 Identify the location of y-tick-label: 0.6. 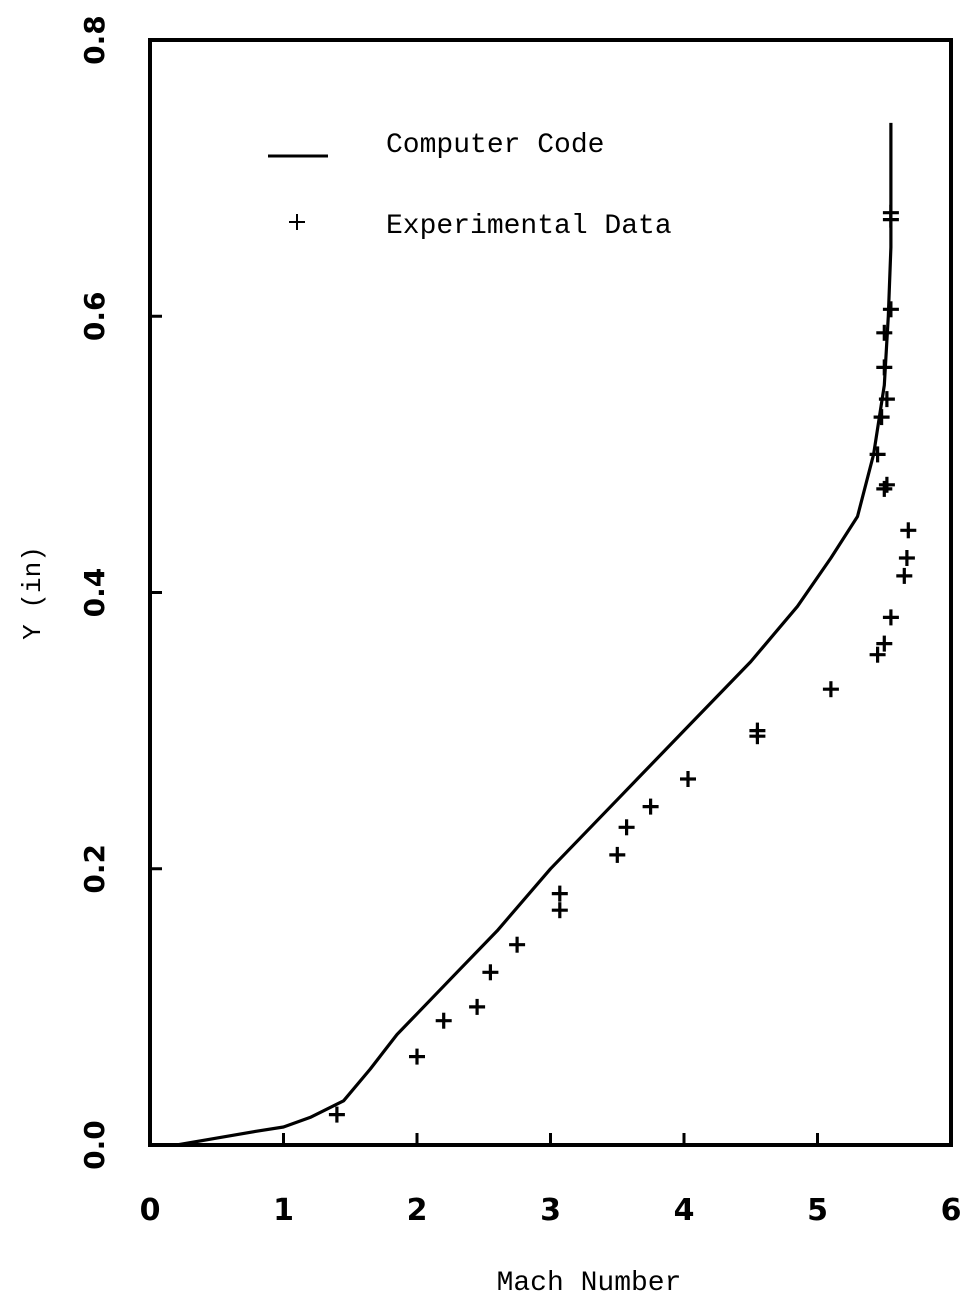
(94, 316).